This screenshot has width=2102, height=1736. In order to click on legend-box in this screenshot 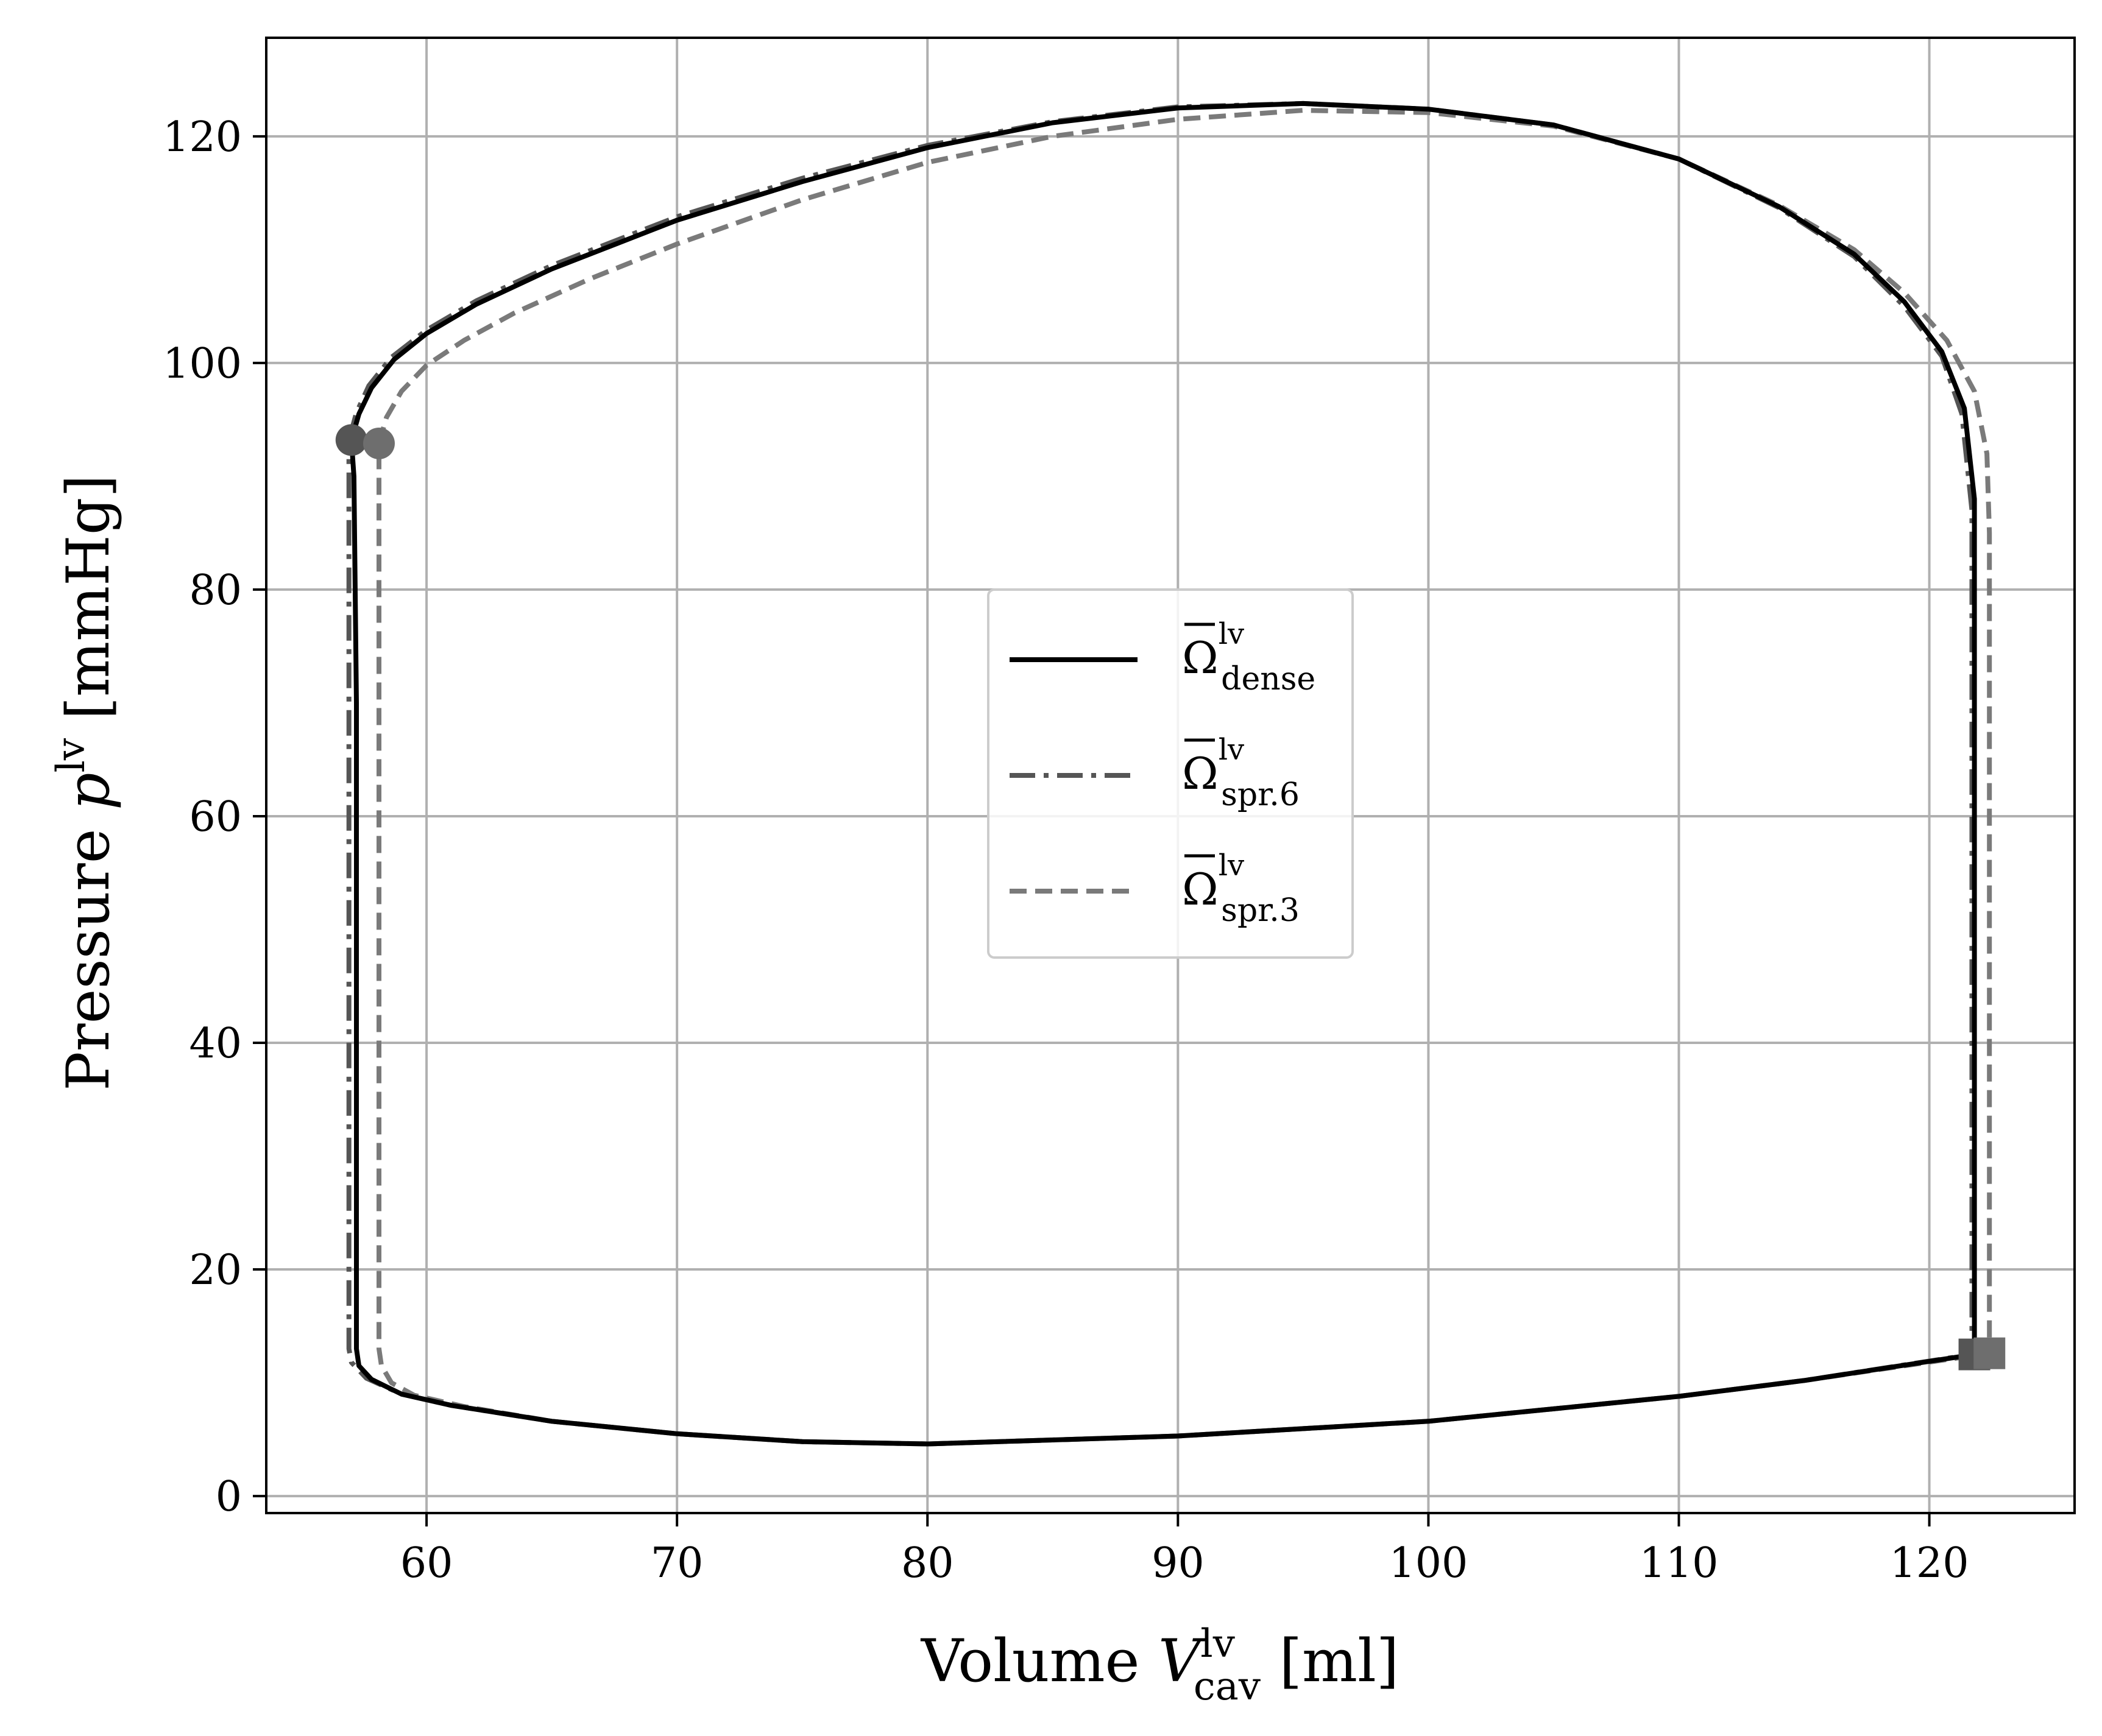, I will do `click(1171, 773)`.